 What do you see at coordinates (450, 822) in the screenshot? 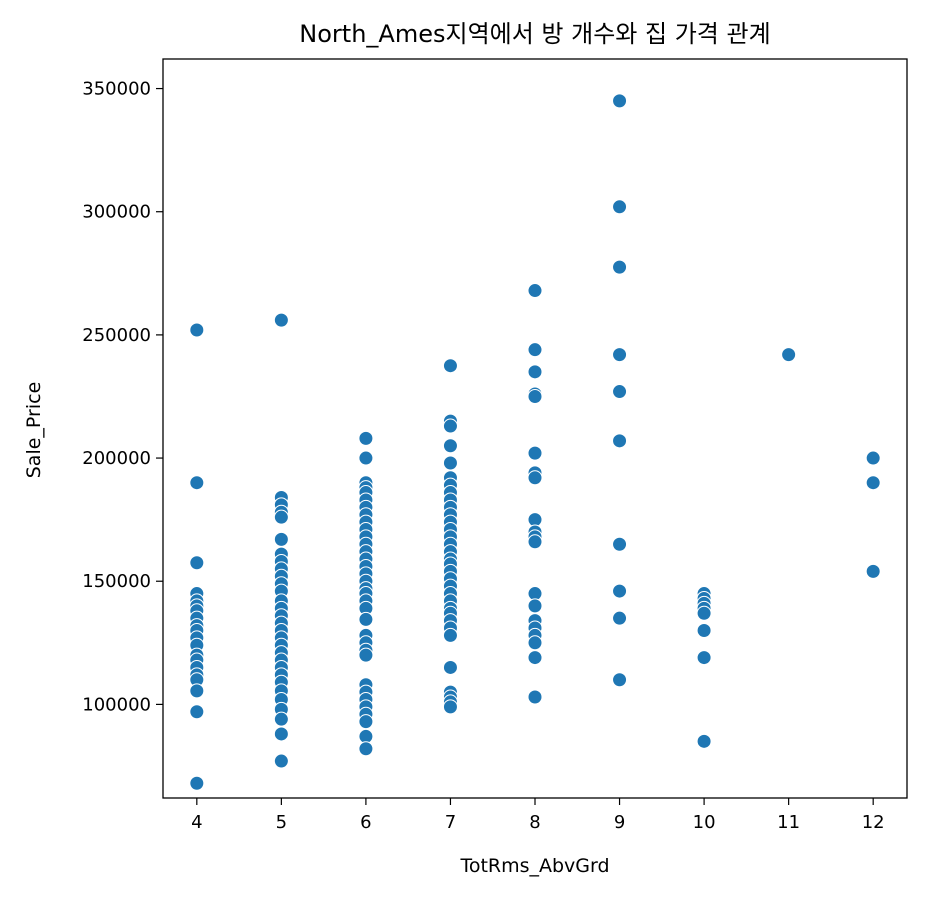
I see `x-tick-label: 7` at bounding box center [450, 822].